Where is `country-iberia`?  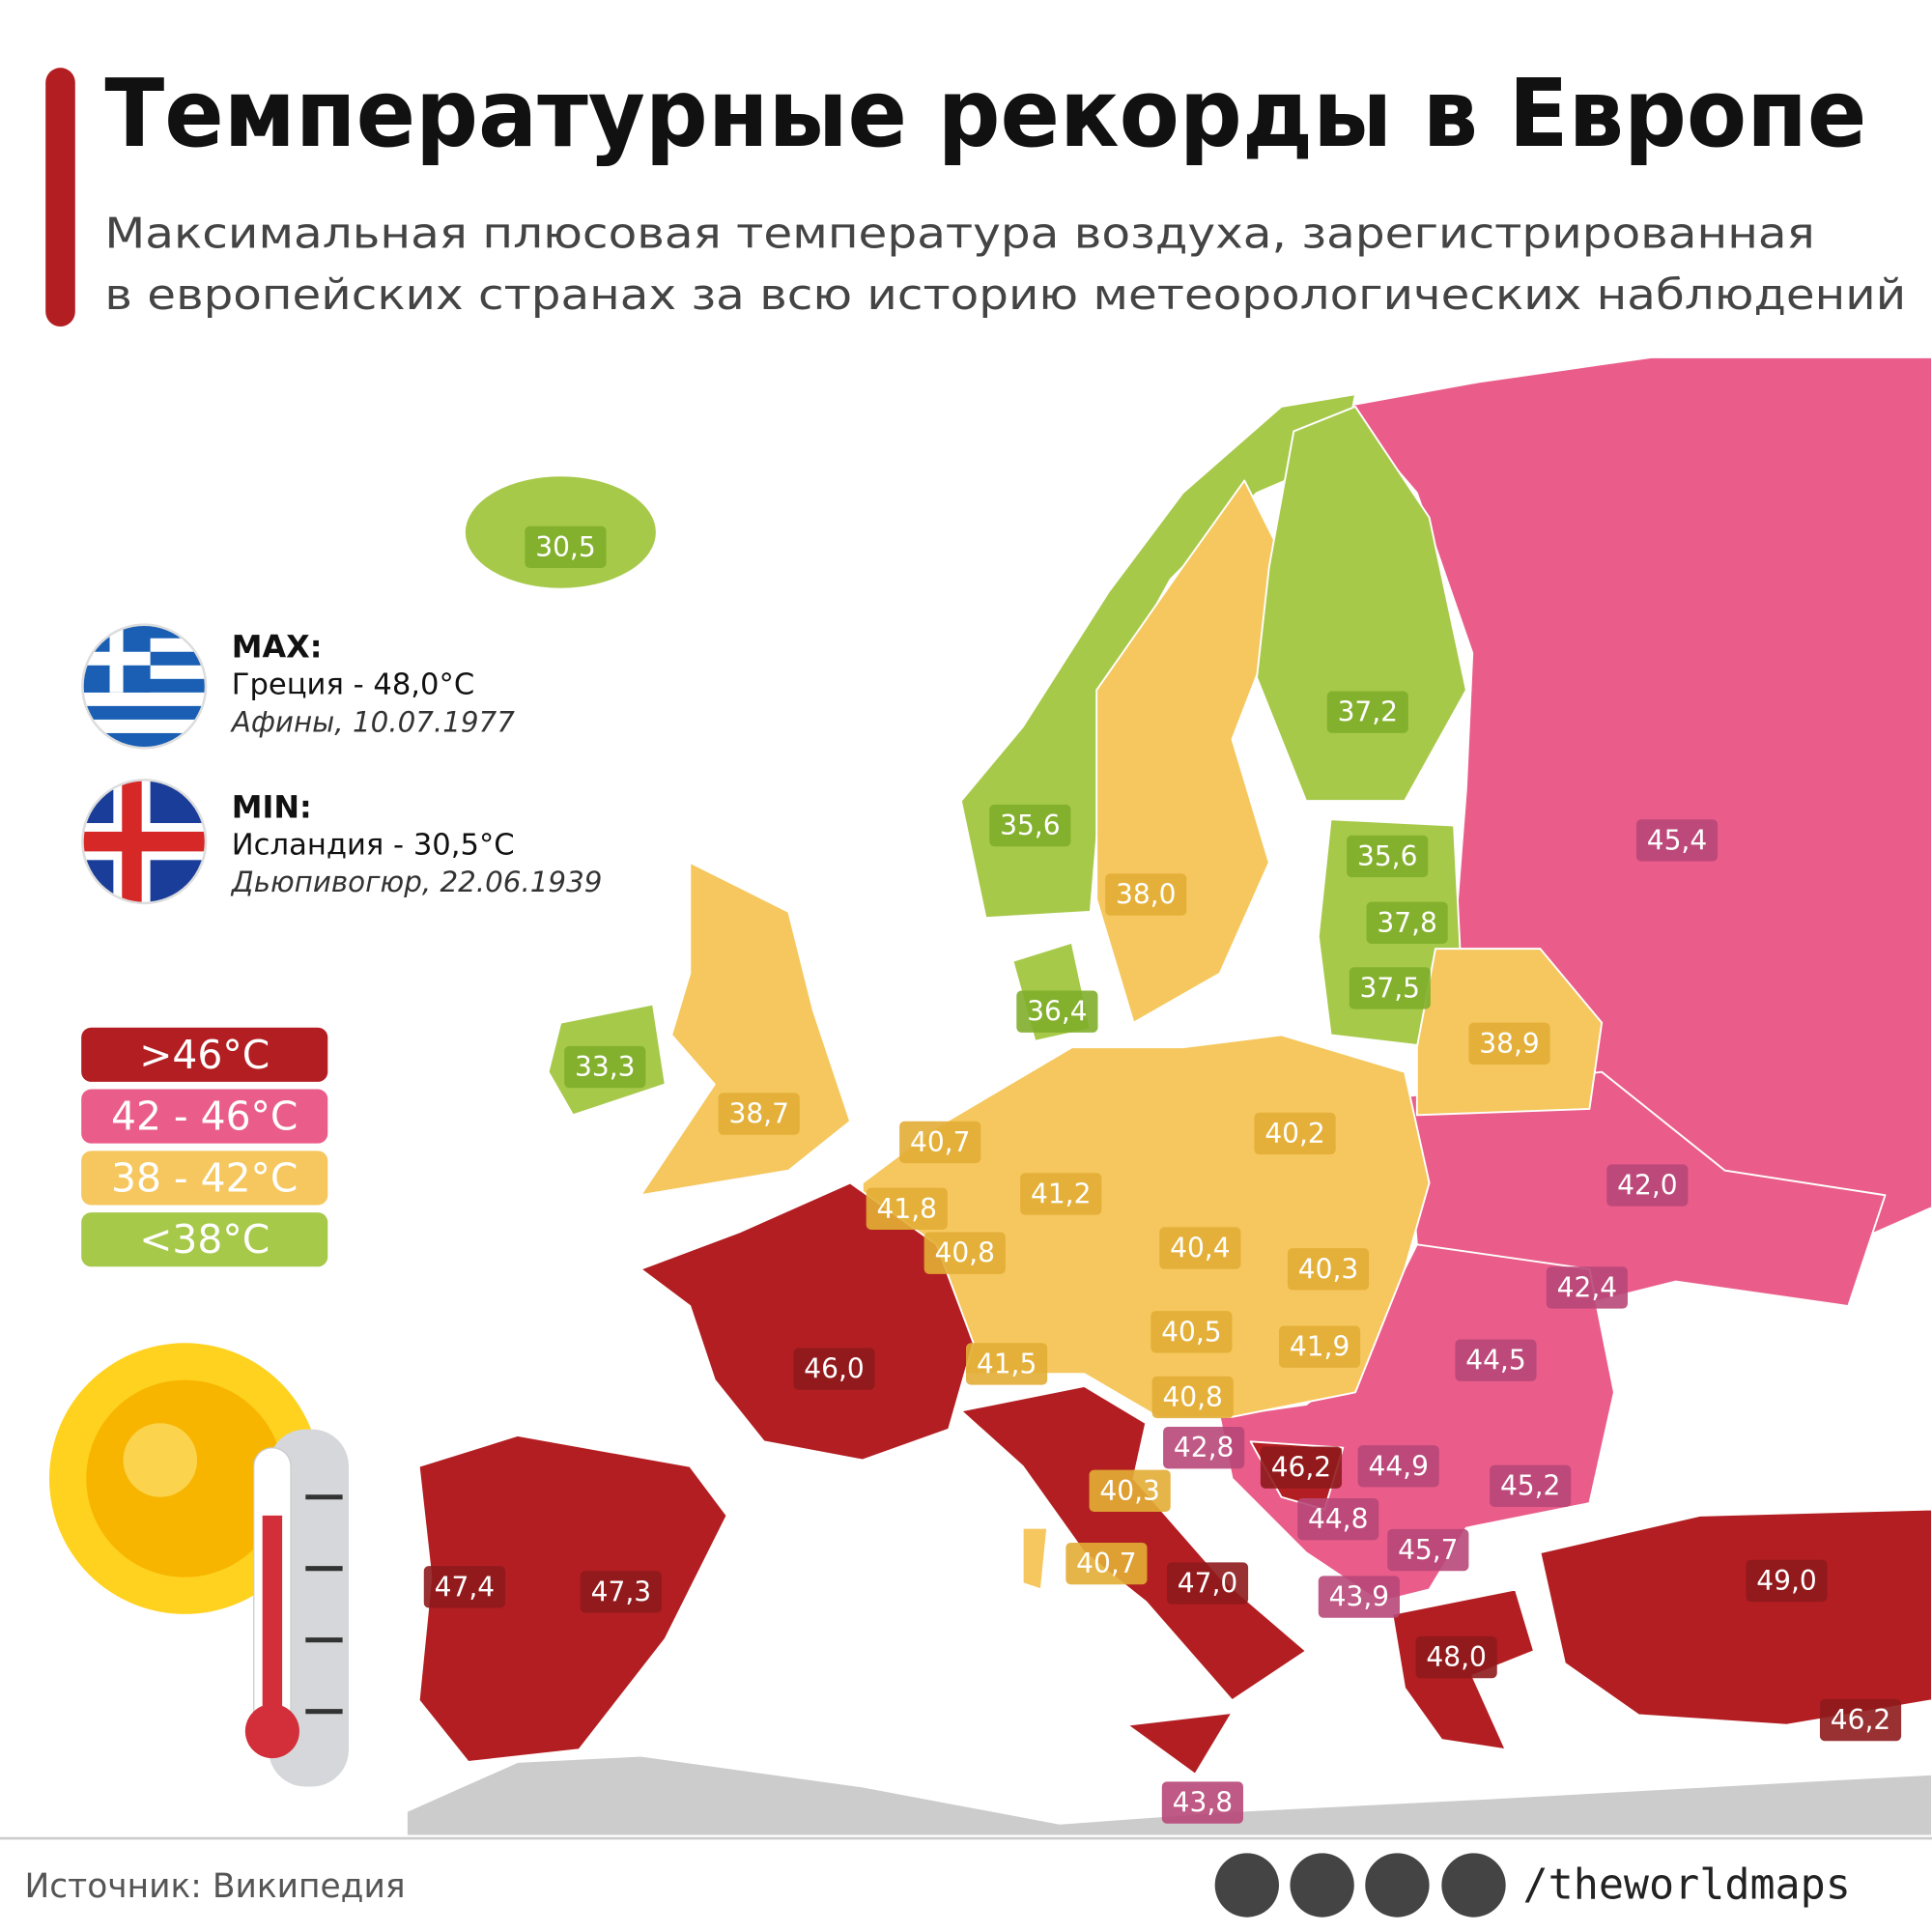 country-iberia is located at coordinates (572, 1599).